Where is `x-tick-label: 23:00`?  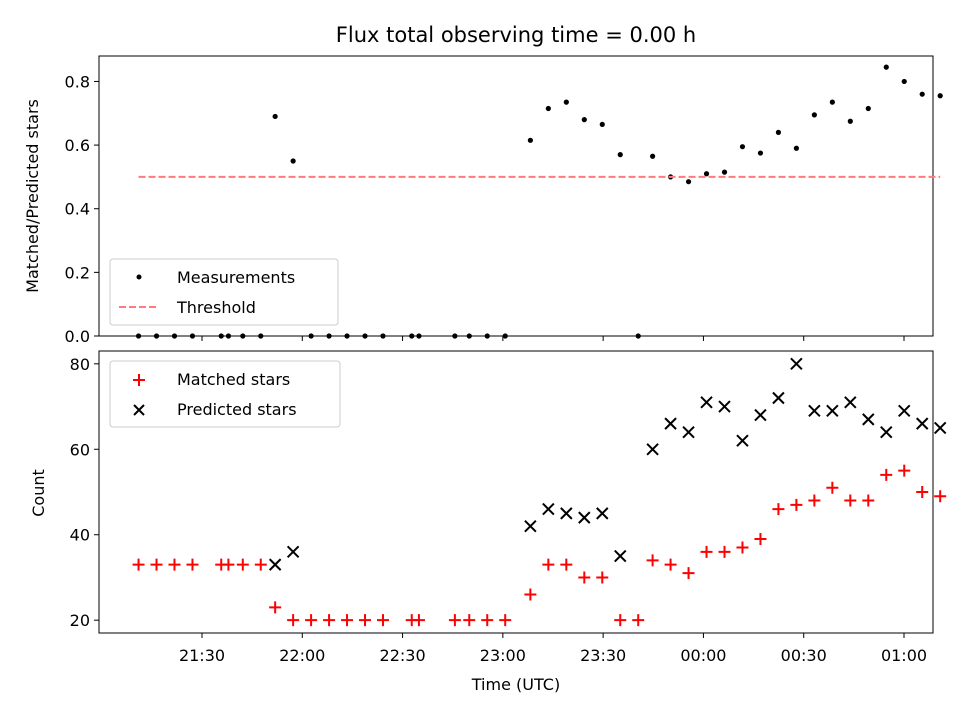 x-tick-label: 23:00 is located at coordinates (503, 655).